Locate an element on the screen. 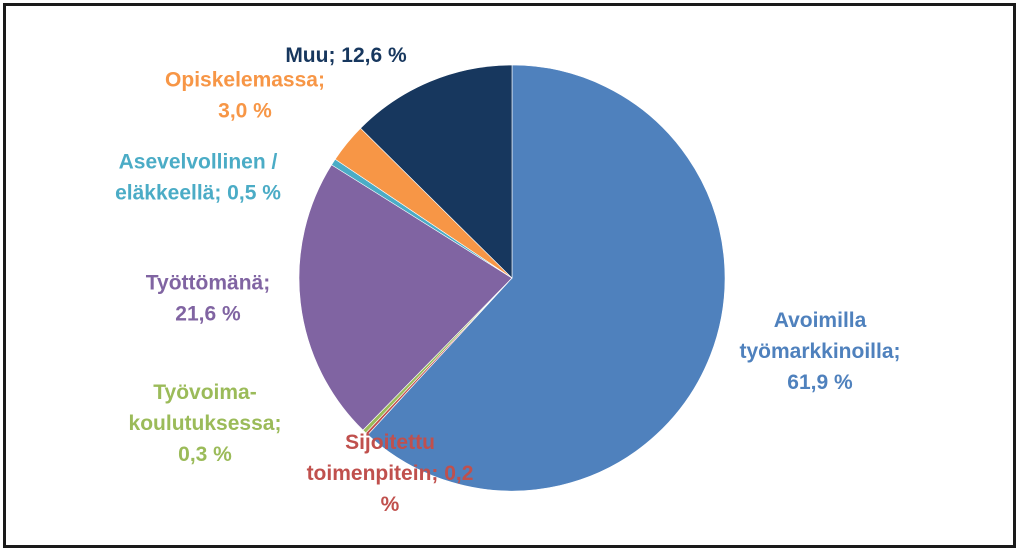 This screenshot has height=556, width=1024. slice-label-sijoitettu-toimenpitein: Sijoitettu toimenpitein; 0,2% is located at coordinates (390, 473).